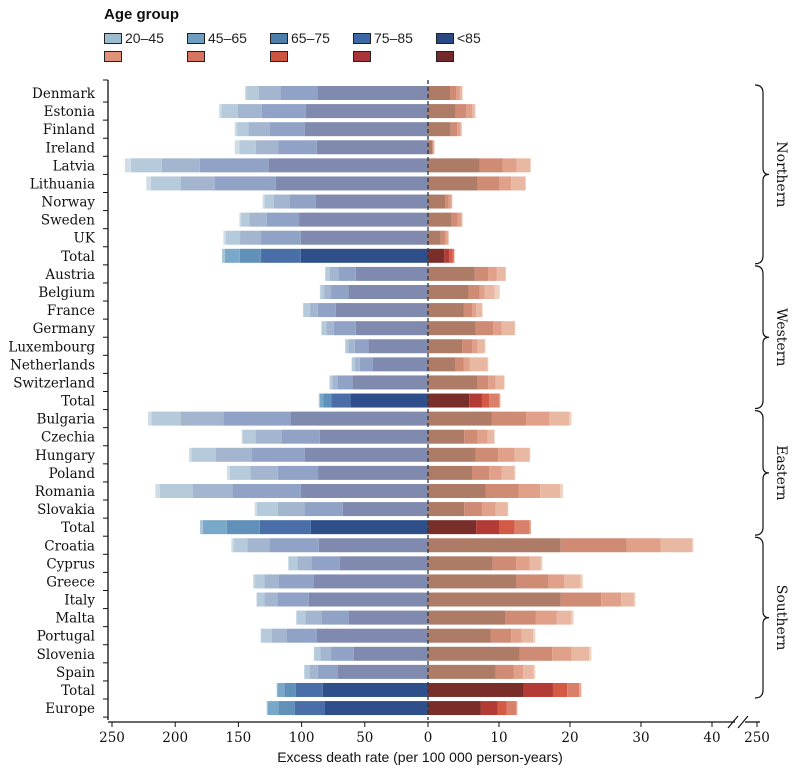 The image size is (800, 777). Describe the element at coordinates (362, 56) in the screenshot. I see `legend-swatch-red` at that location.